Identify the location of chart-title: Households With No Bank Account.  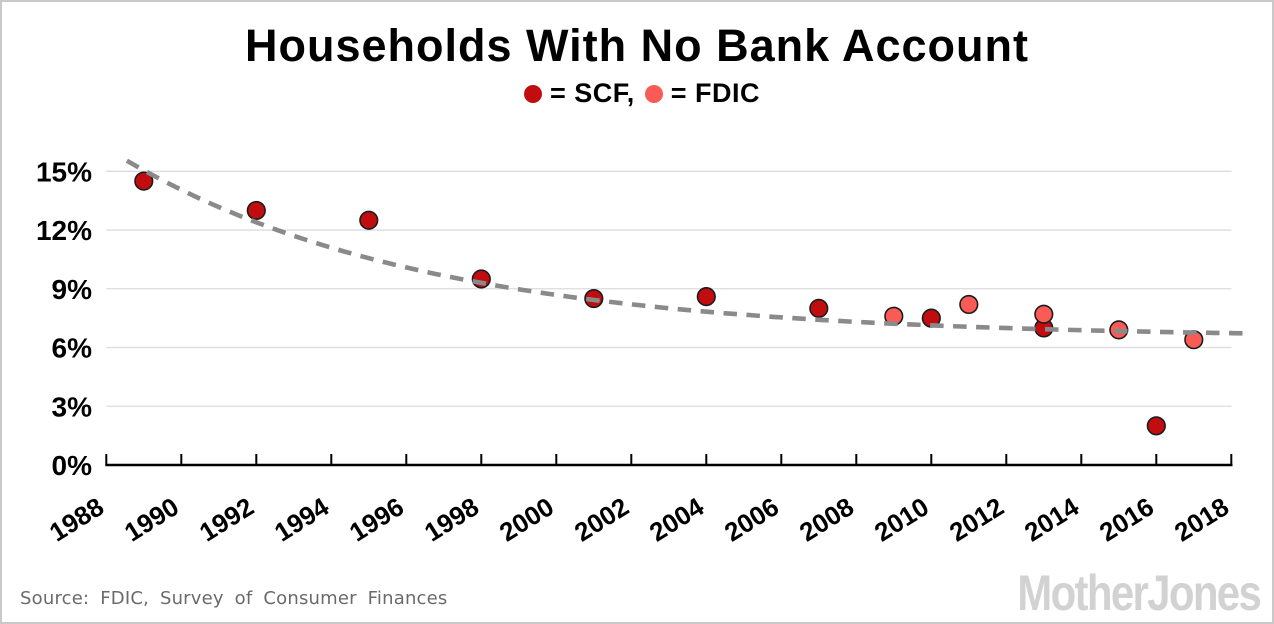
(637, 45).